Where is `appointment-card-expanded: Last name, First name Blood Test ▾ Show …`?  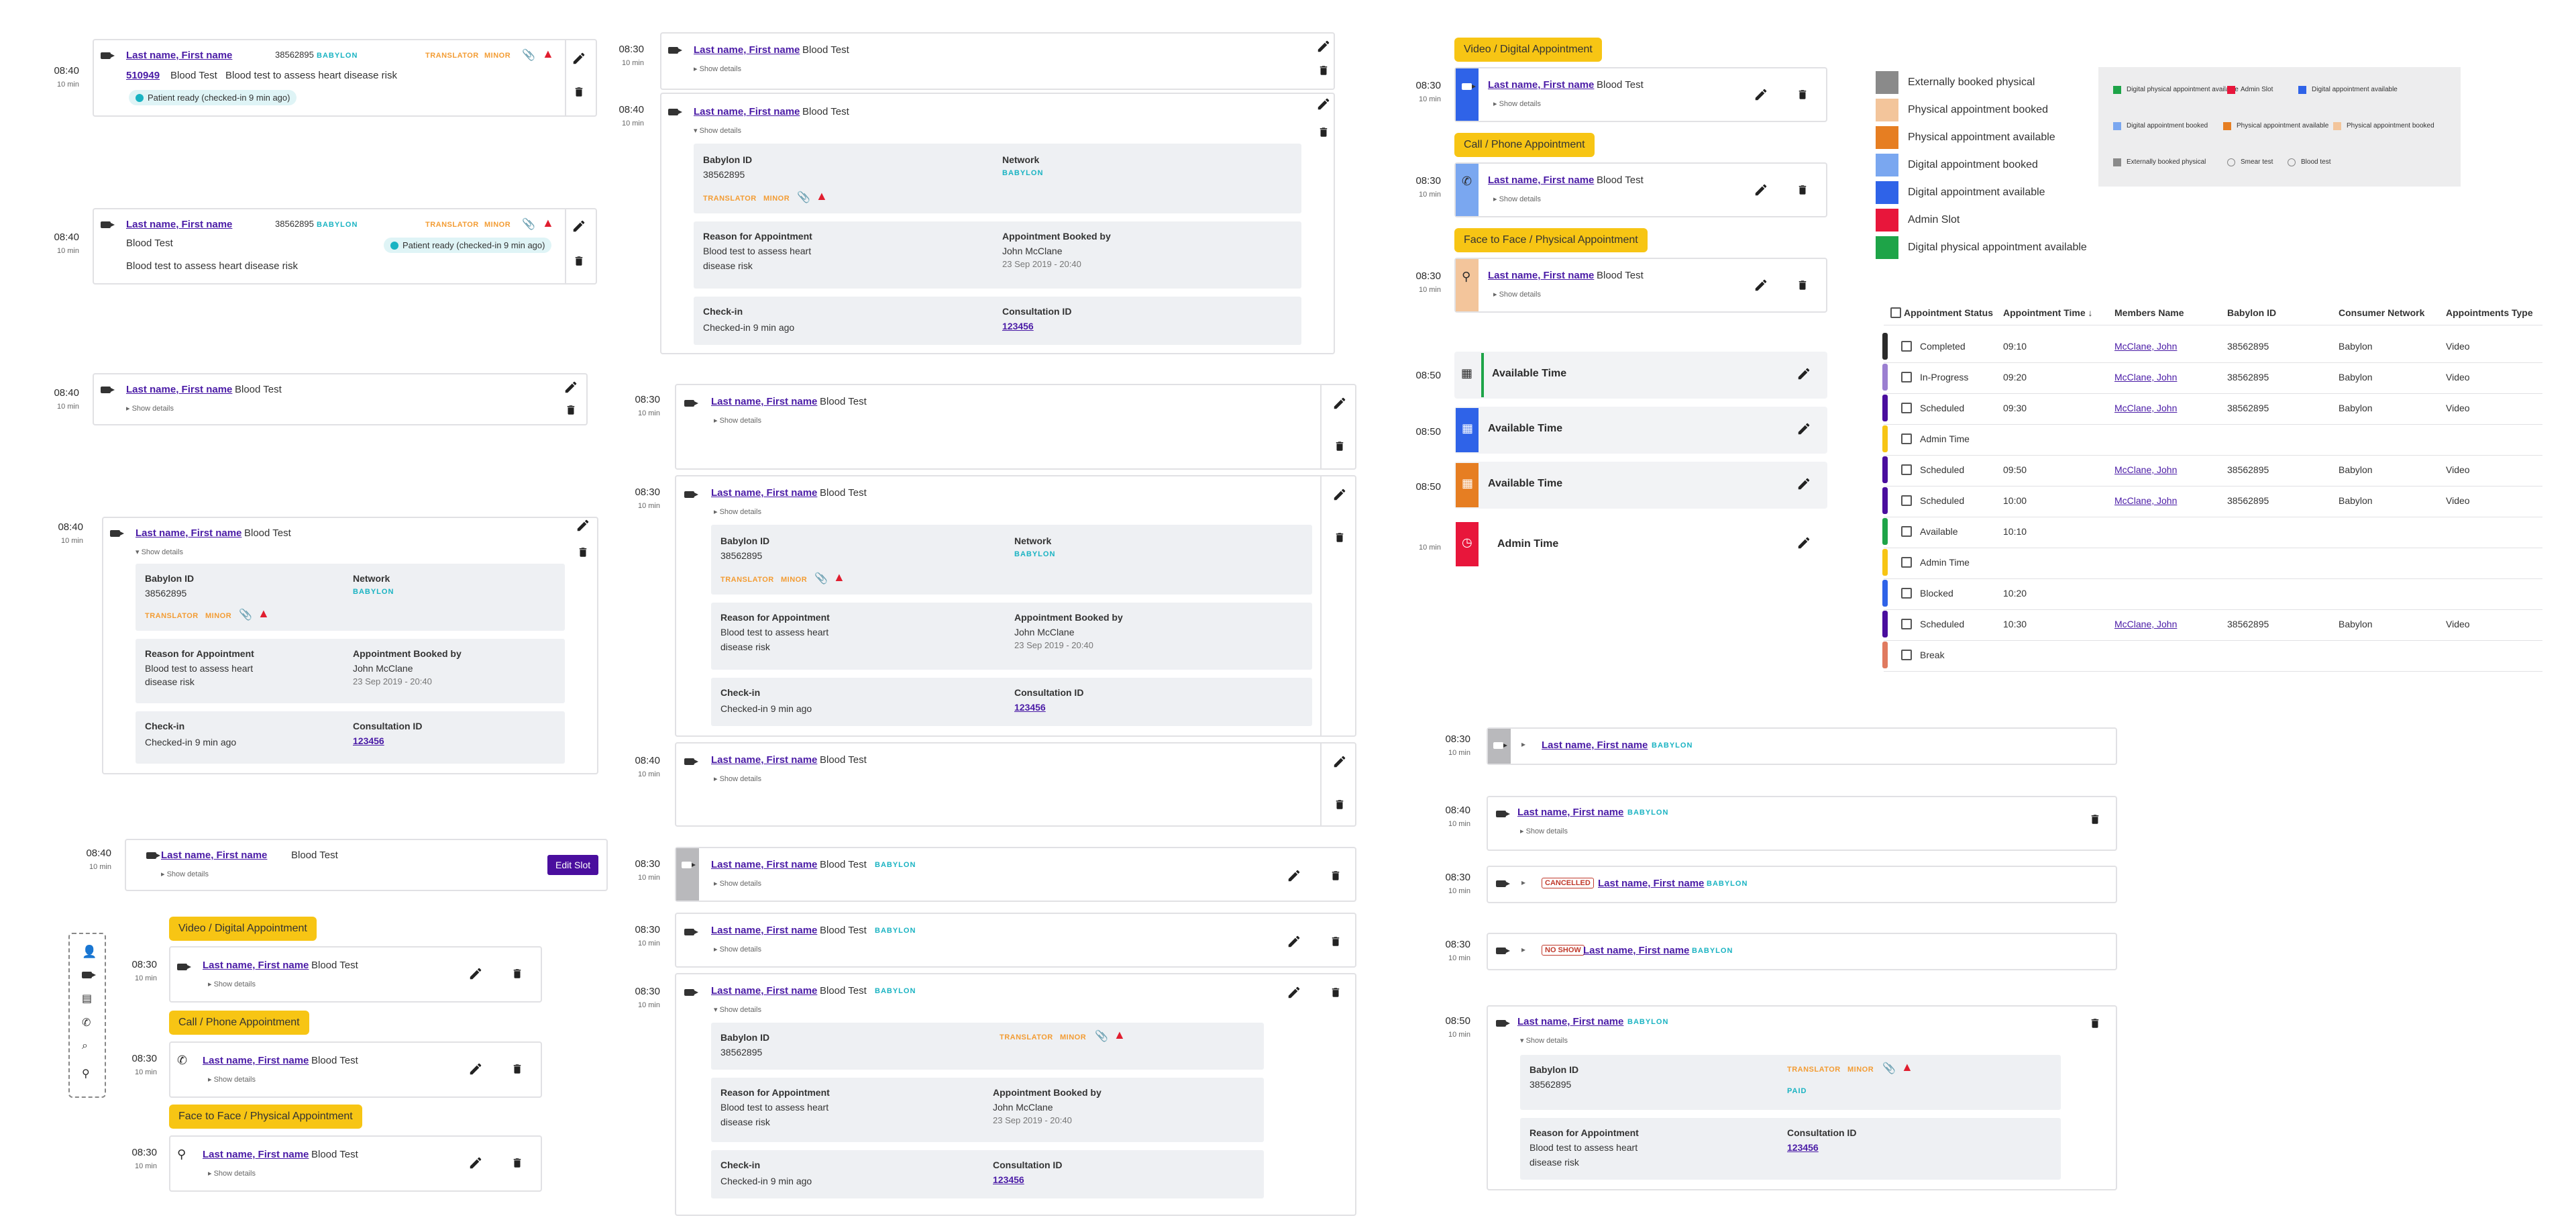 appointment-card-expanded: Last name, First name Blood Test ▾ Show … is located at coordinates (350, 645).